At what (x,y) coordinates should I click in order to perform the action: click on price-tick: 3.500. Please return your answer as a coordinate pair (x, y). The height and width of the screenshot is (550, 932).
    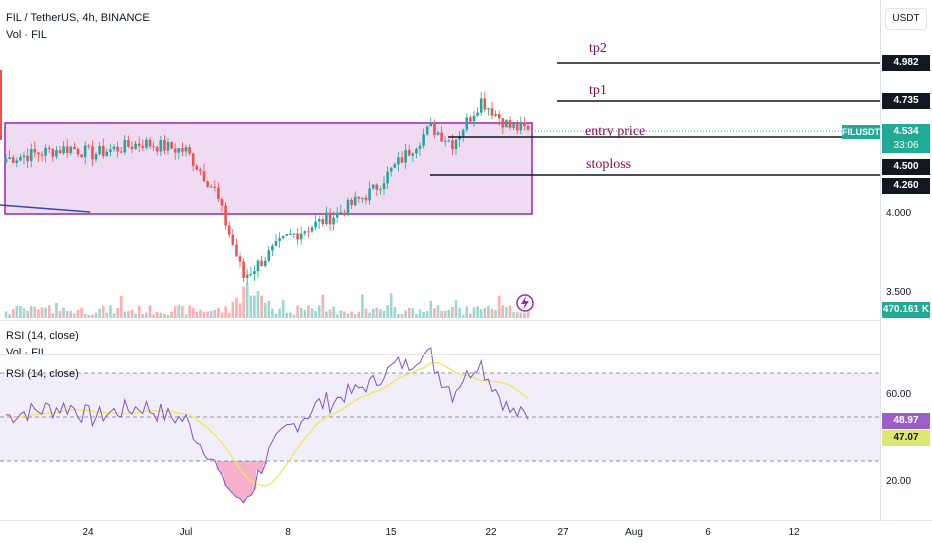
    Looking at the image, I should click on (899, 292).